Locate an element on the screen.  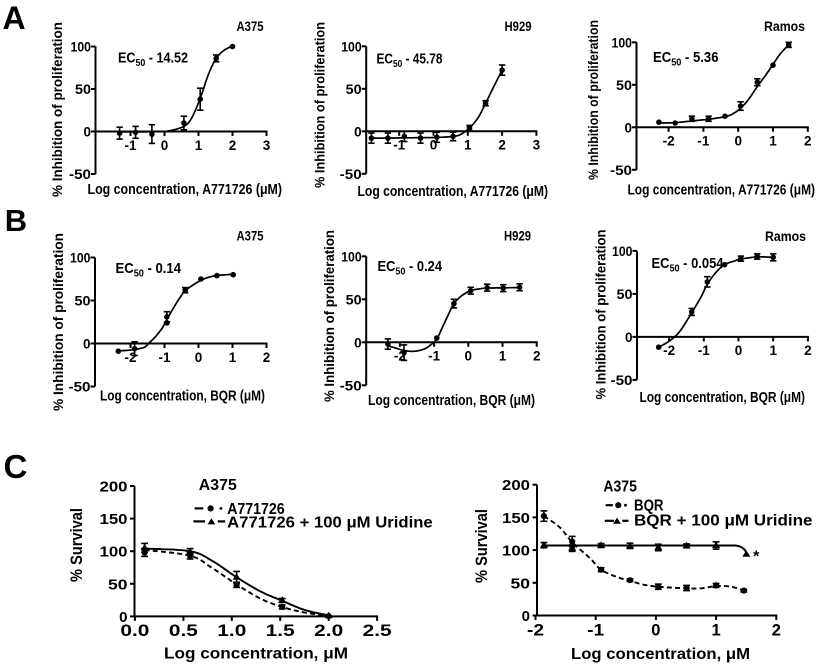
svg-text: A771726 is located at coordinates (256, 509).